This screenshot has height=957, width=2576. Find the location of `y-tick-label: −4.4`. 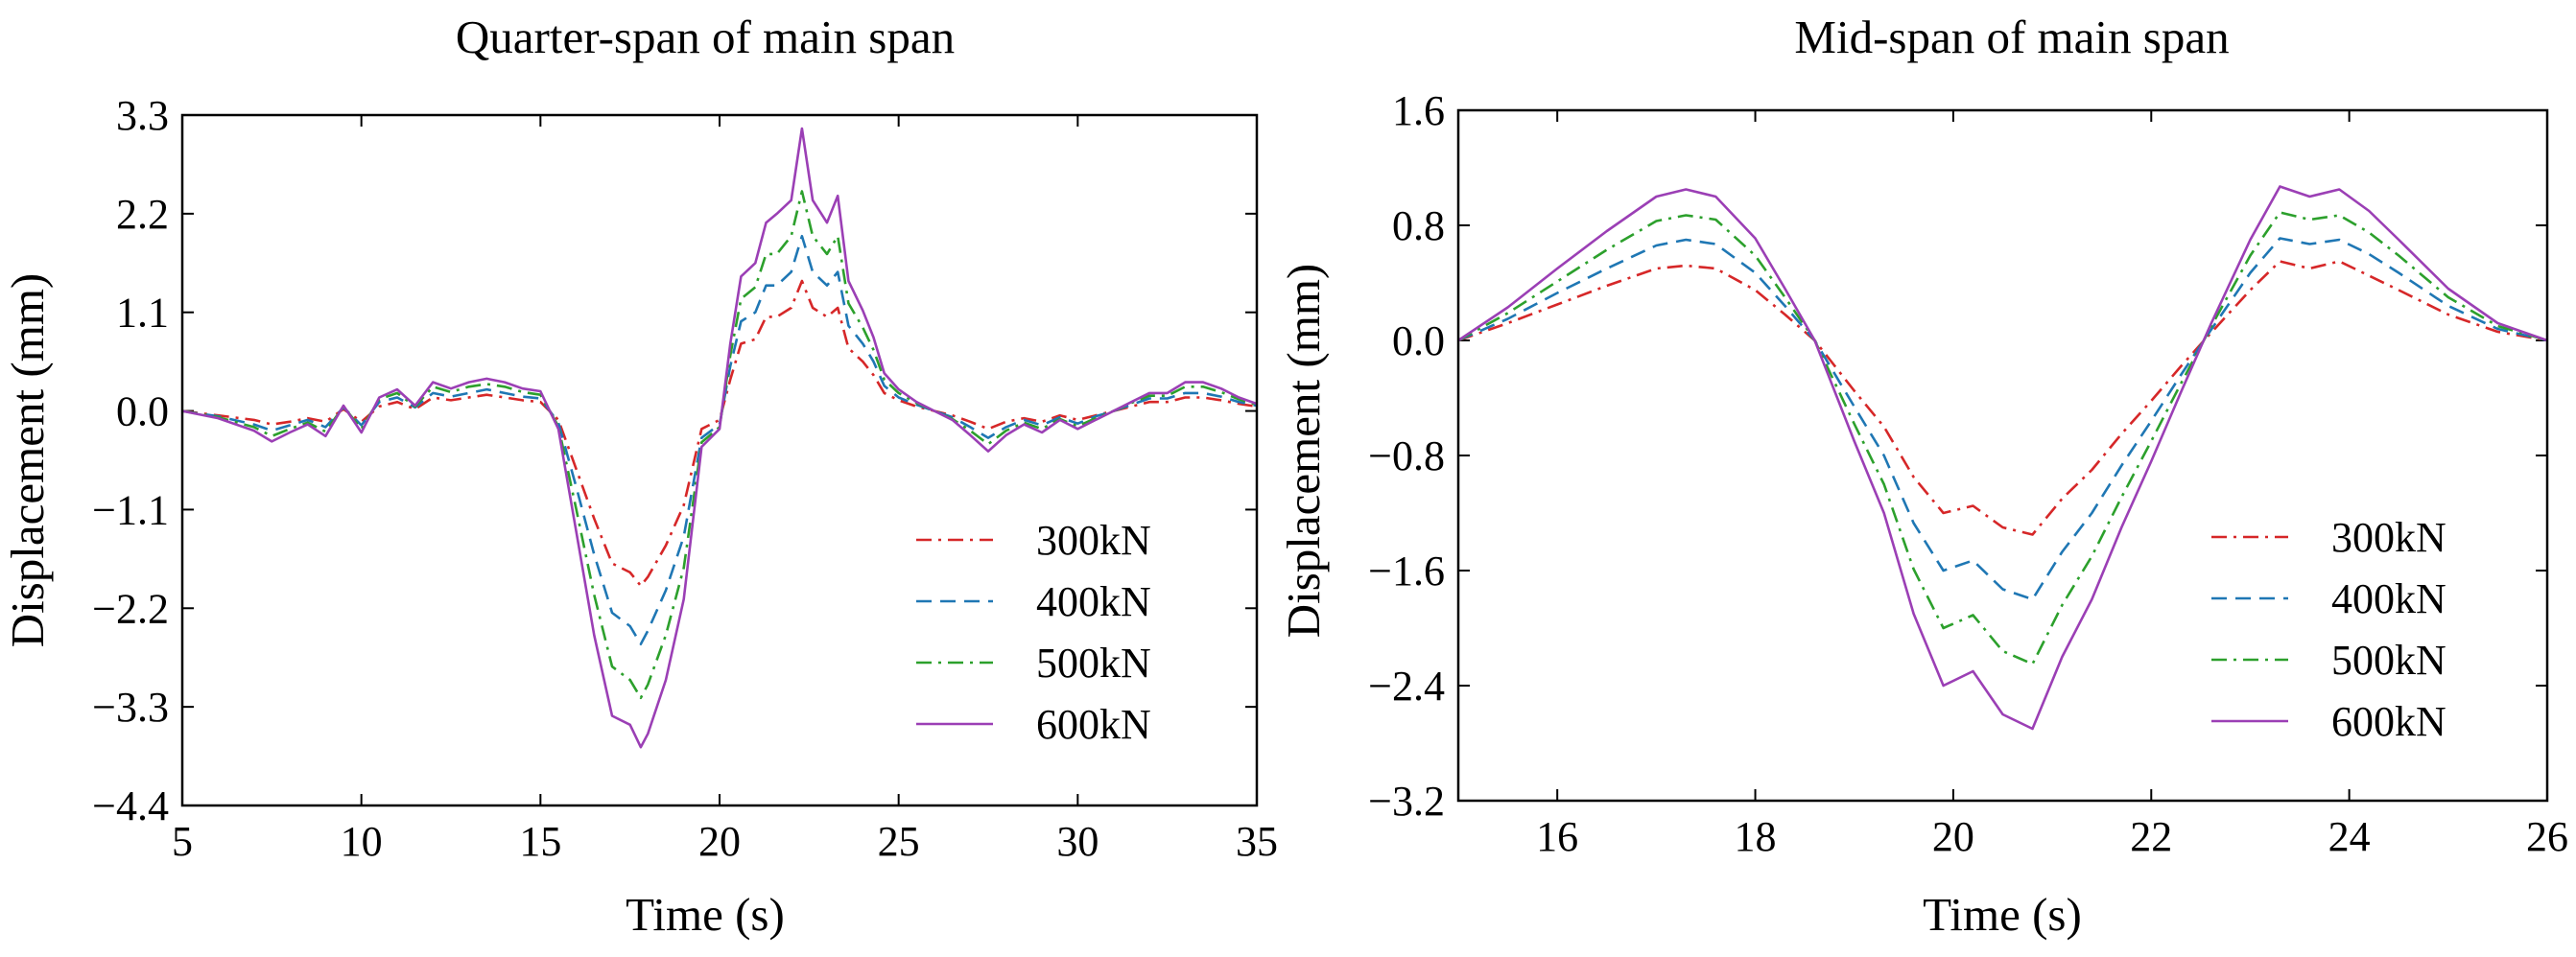

y-tick-label: −4.4 is located at coordinates (130, 805).